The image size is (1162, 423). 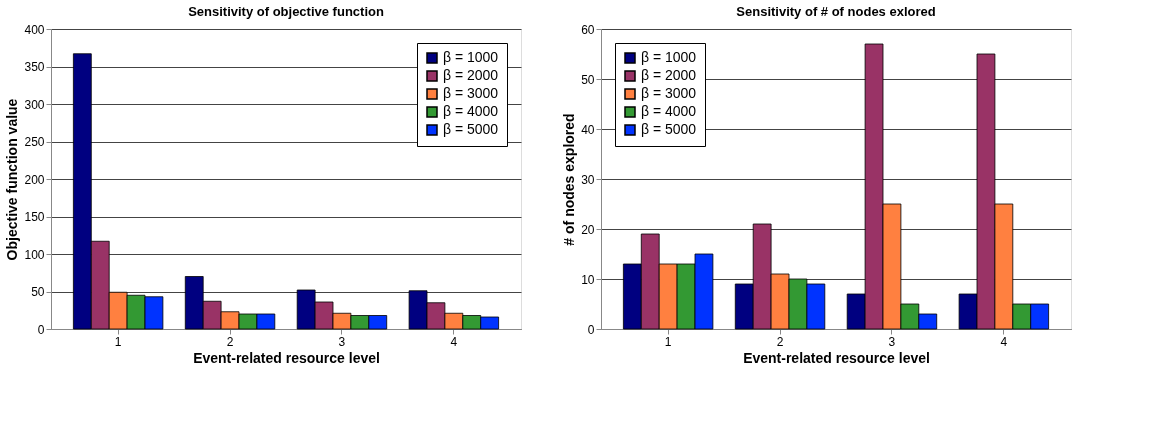 I want to click on y-tick-label: 60, so click(x=588, y=29).